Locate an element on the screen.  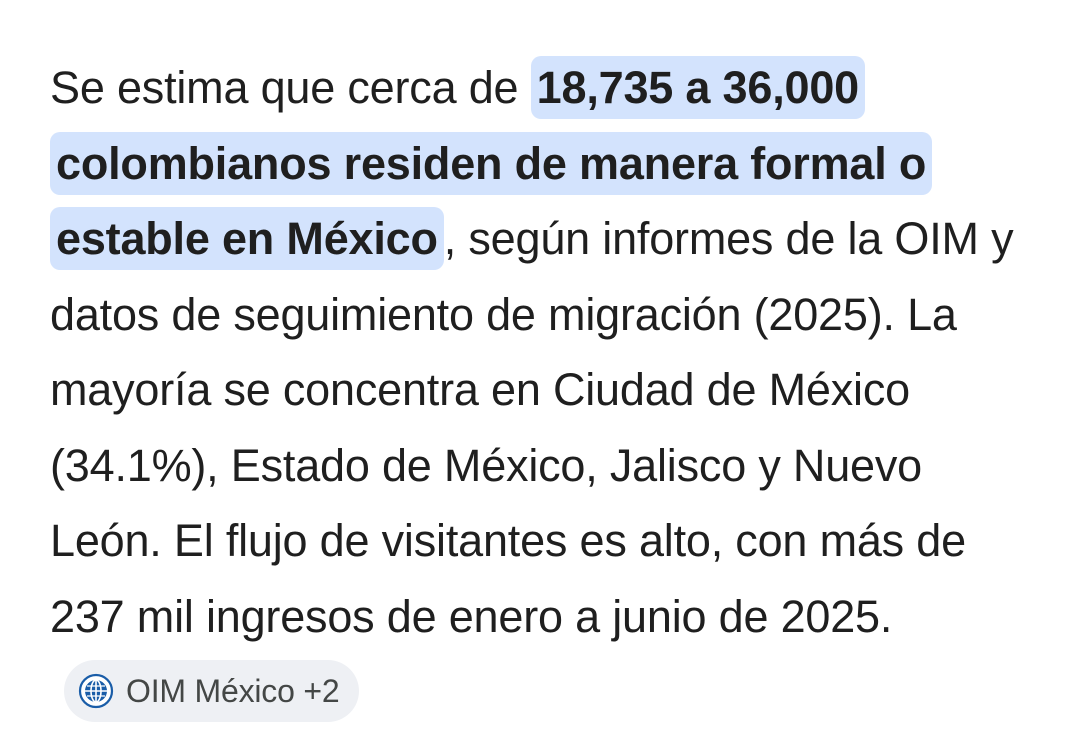
globe-icon is located at coordinates (96, 691).